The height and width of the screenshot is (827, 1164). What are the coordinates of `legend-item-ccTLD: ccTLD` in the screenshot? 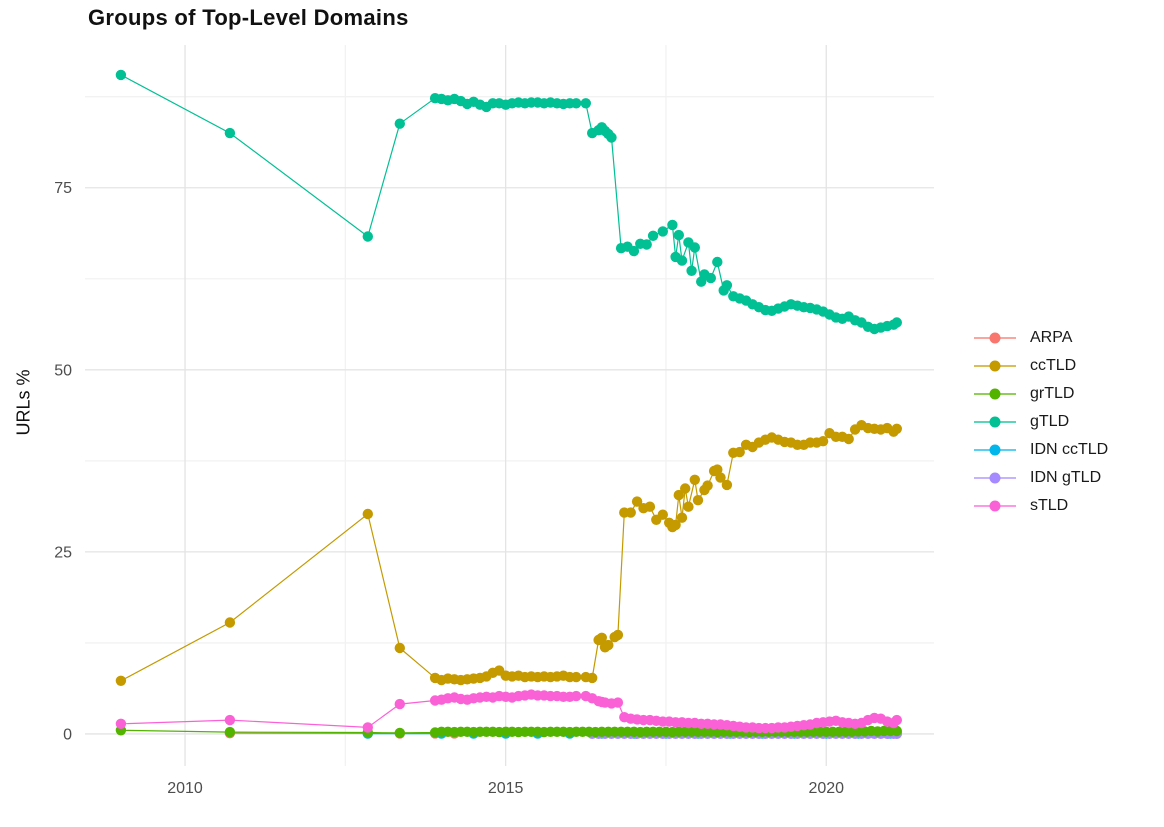 It's located at (1041, 366).